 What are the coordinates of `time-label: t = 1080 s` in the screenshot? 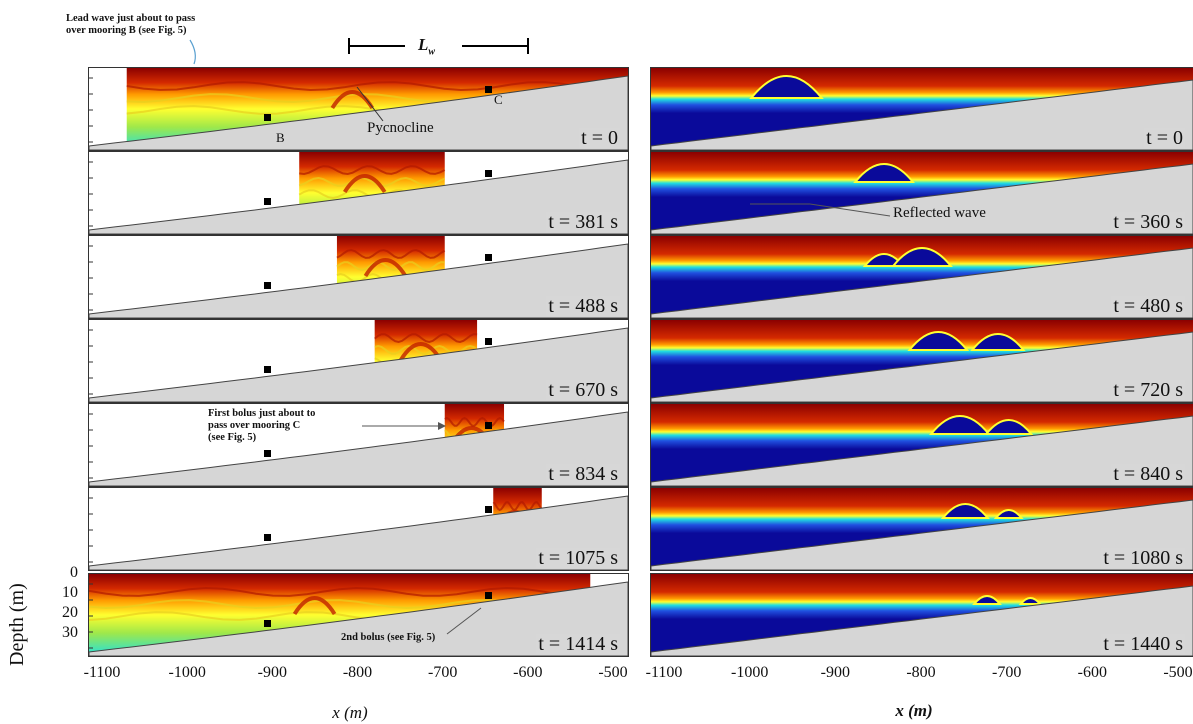 It's located at (1143, 558).